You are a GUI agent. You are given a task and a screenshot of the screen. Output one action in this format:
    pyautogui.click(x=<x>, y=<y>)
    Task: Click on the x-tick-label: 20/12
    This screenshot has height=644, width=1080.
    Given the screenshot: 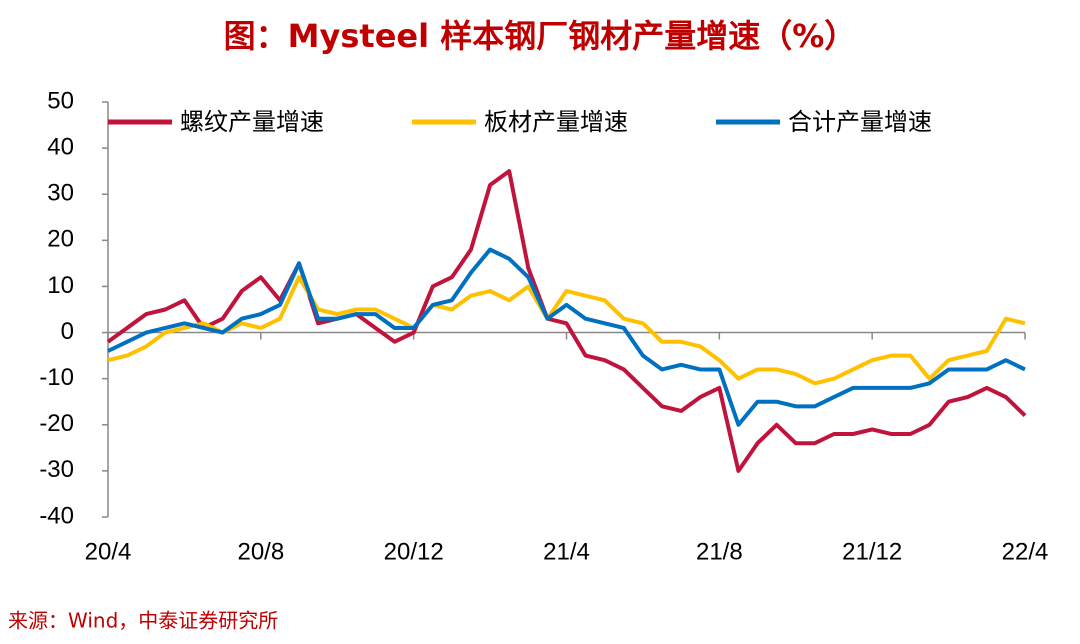 What is the action you would take?
    pyautogui.click(x=414, y=551)
    